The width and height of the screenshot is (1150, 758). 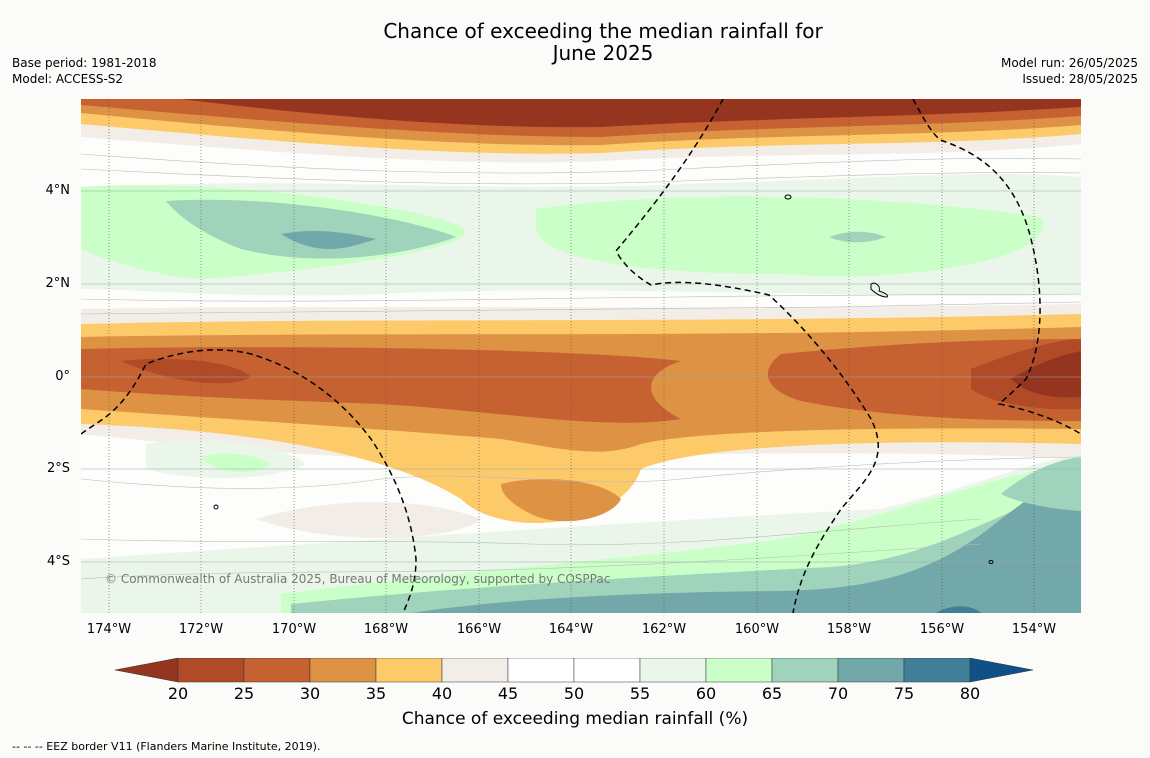 What do you see at coordinates (58, 561) in the screenshot?
I see `y-tick-4s: 4°S` at bounding box center [58, 561].